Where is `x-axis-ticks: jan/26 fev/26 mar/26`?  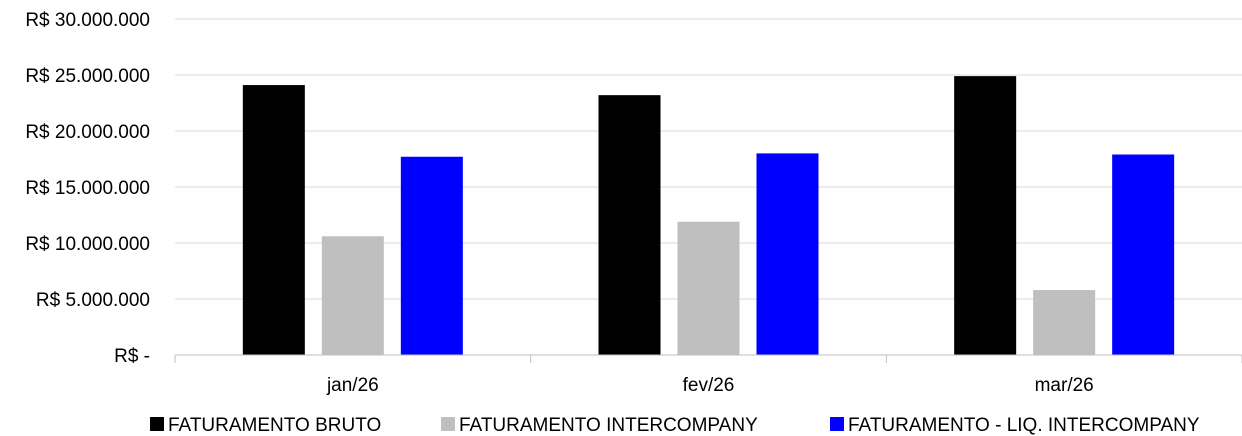 x-axis-ticks: jan/26 fev/26 mar/26 is located at coordinates (710, 385).